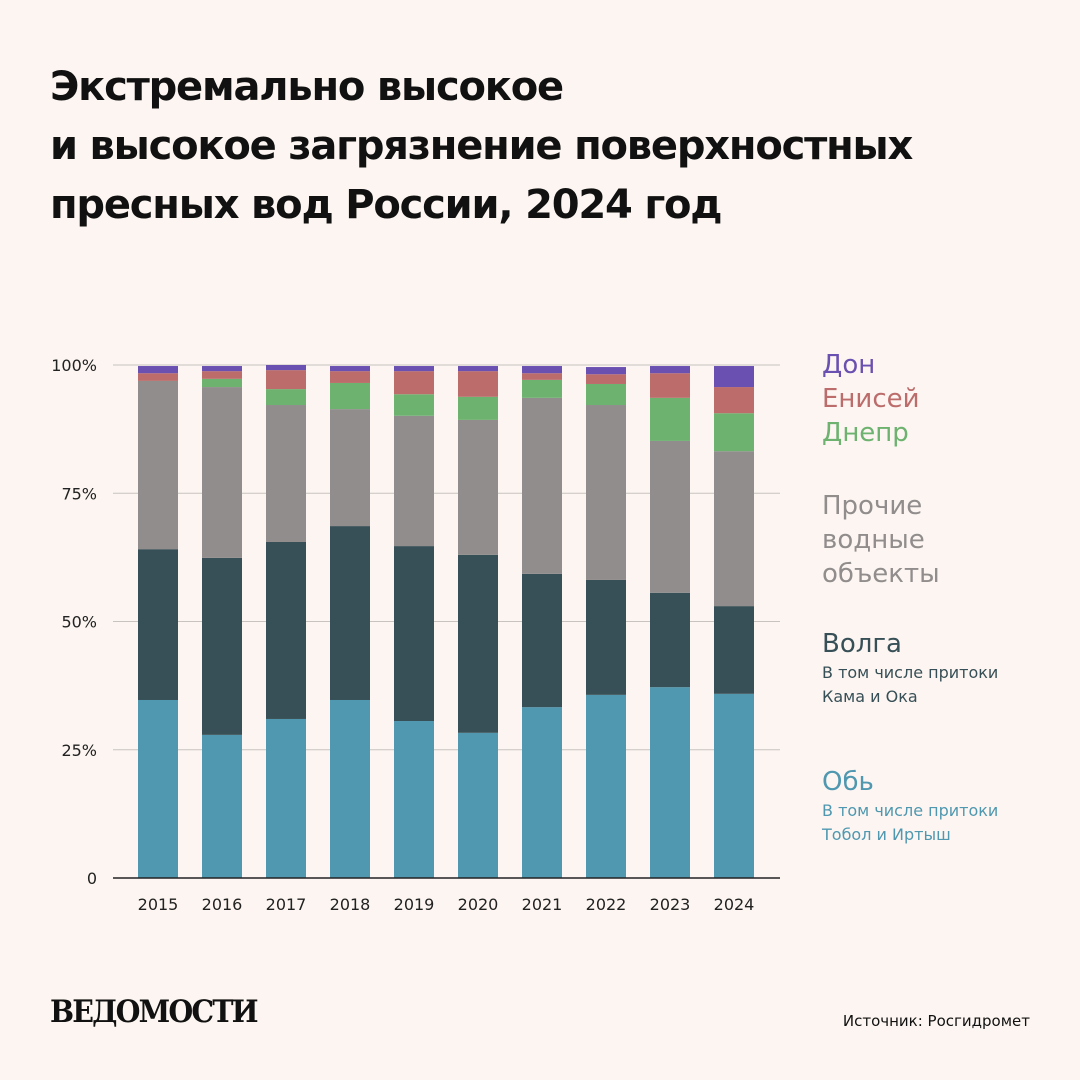 The width and height of the screenshot is (1080, 1080). What do you see at coordinates (542, 904) in the screenshot?
I see `x-tick-label: 2021` at bounding box center [542, 904].